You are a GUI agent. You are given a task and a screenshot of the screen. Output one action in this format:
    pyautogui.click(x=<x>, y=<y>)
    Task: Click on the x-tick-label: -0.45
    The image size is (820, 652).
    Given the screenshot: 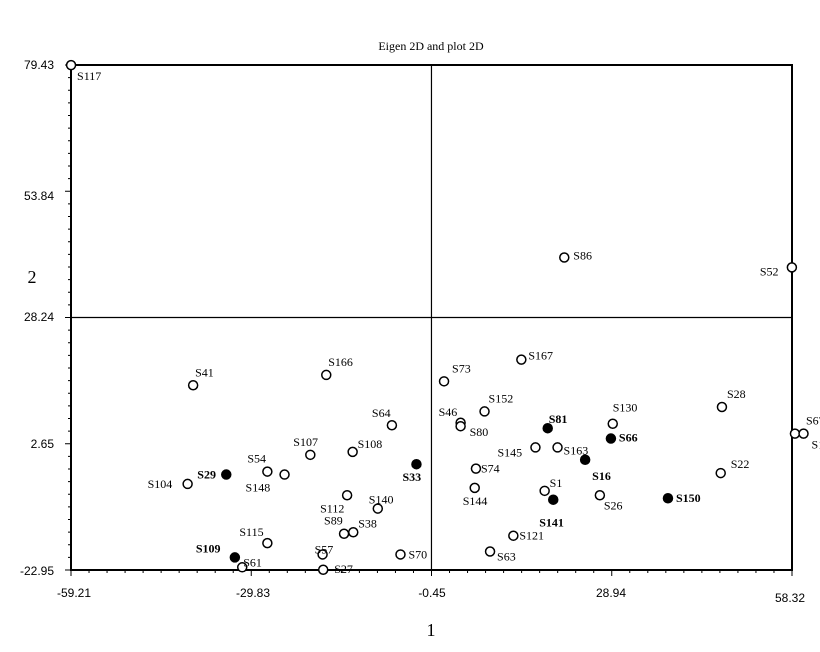 What is the action you would take?
    pyautogui.click(x=432, y=593)
    